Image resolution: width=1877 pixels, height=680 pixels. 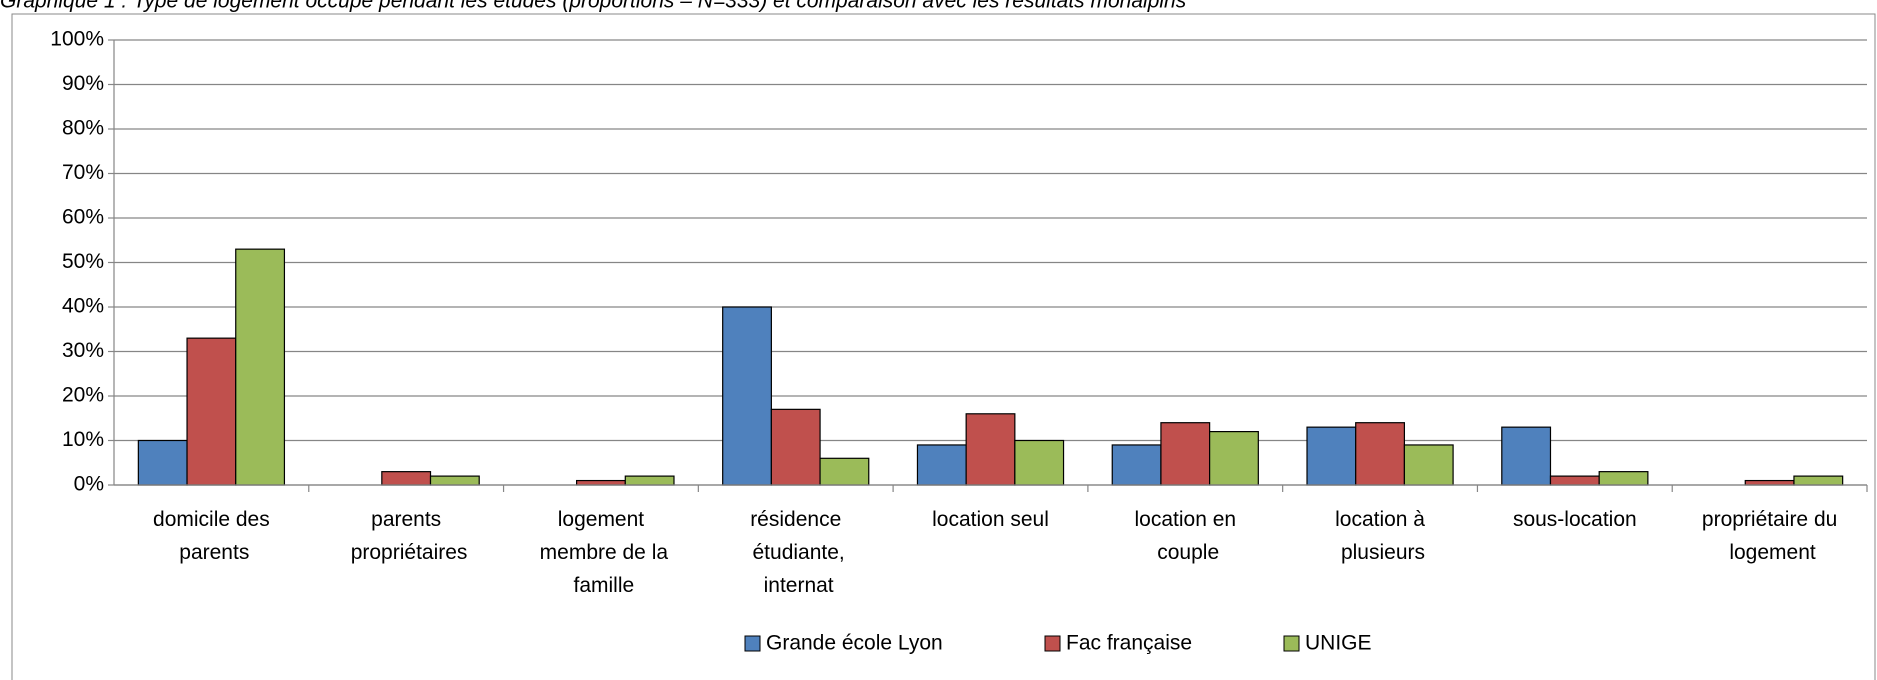 I want to click on x-tick-label: location à plusieurs, so click(x=1380, y=536).